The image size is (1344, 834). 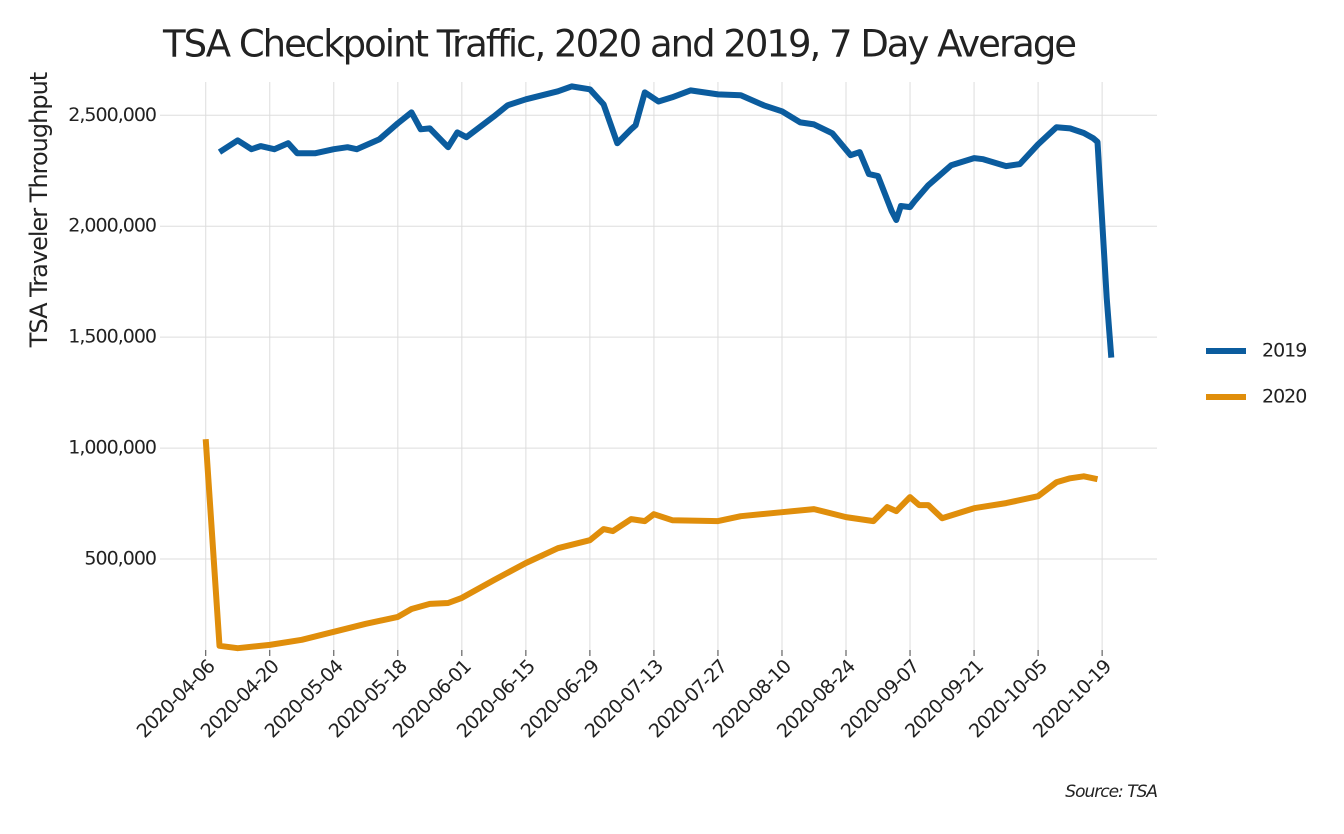 I want to click on legend-label: 2020, so click(x=1284, y=397).